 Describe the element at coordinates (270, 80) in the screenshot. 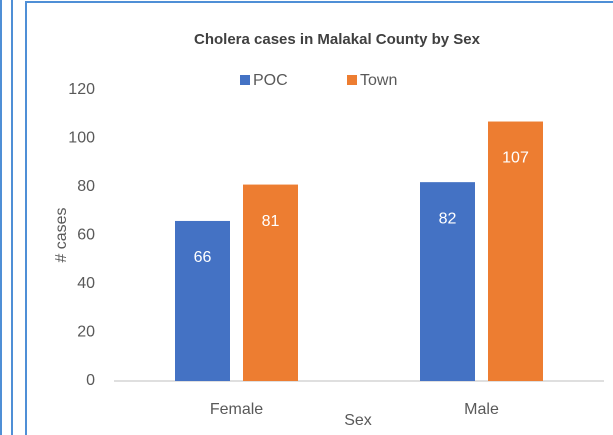

I see `legend-label: POC` at that location.